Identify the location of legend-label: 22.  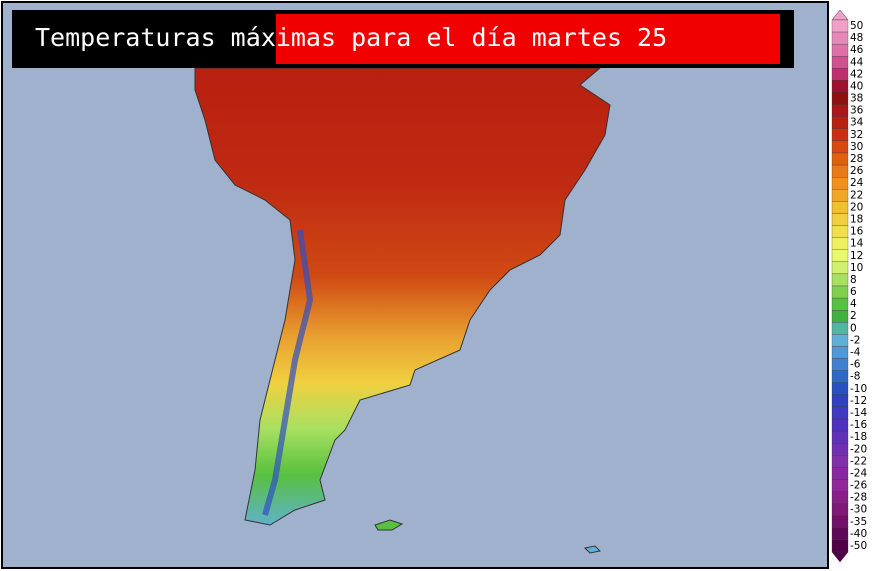
(856, 195).